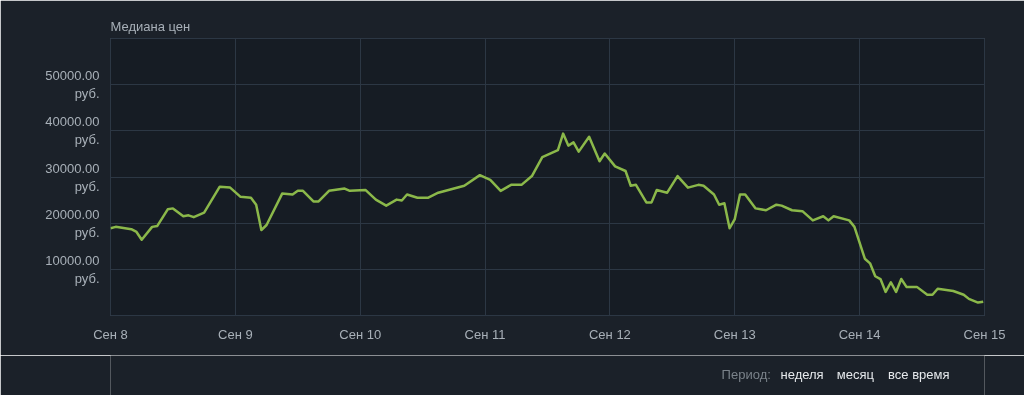 The height and width of the screenshot is (395, 1024). Describe the element at coordinates (734, 334) in the screenshot. I see `x-tick-label: Сен 13` at that location.